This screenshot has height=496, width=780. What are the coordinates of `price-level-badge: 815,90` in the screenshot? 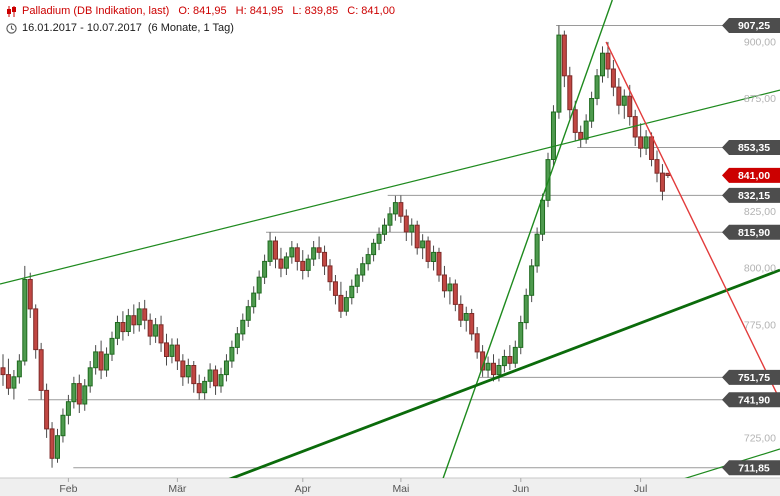 It's located at (751, 232).